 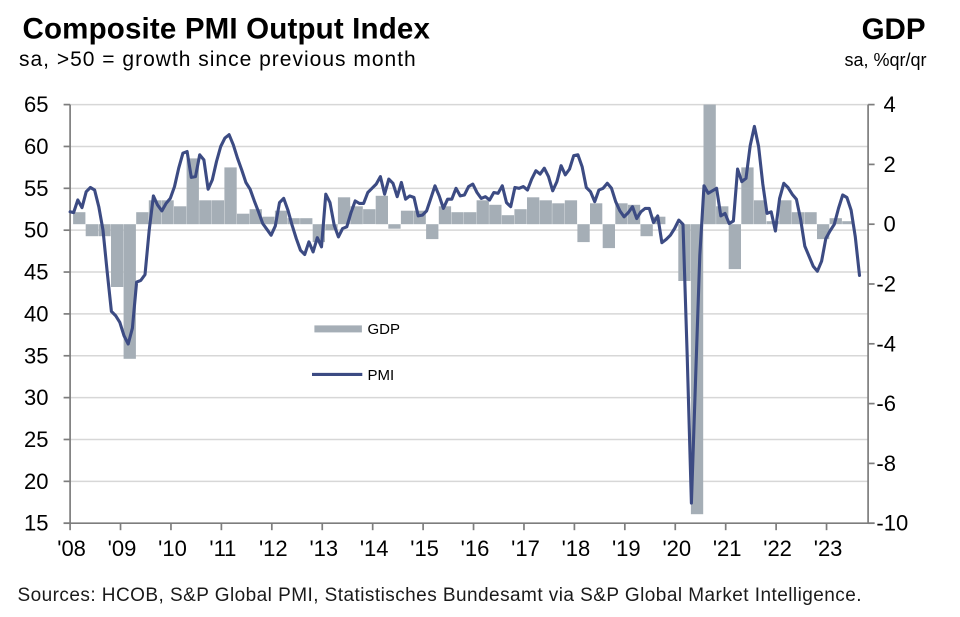 I want to click on svg-text: '16, so click(x=475, y=548).